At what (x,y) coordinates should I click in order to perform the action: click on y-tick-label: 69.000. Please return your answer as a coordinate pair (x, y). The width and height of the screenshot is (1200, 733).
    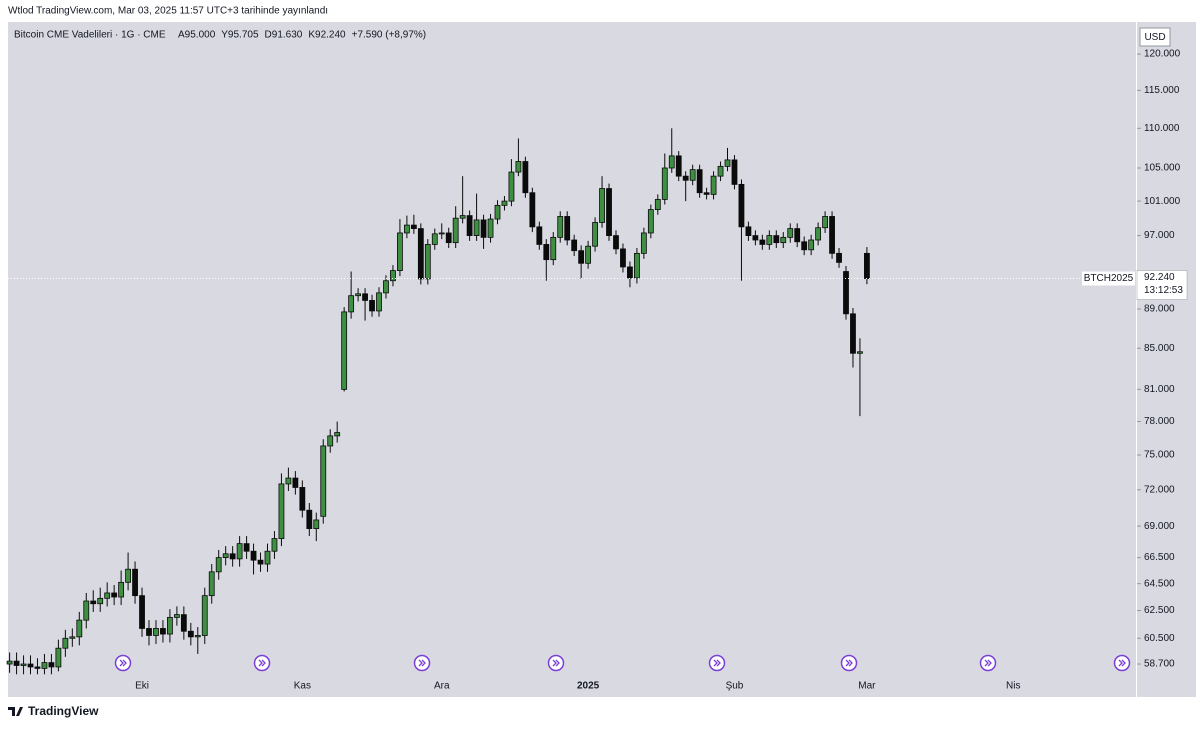
    Looking at the image, I should click on (1159, 526).